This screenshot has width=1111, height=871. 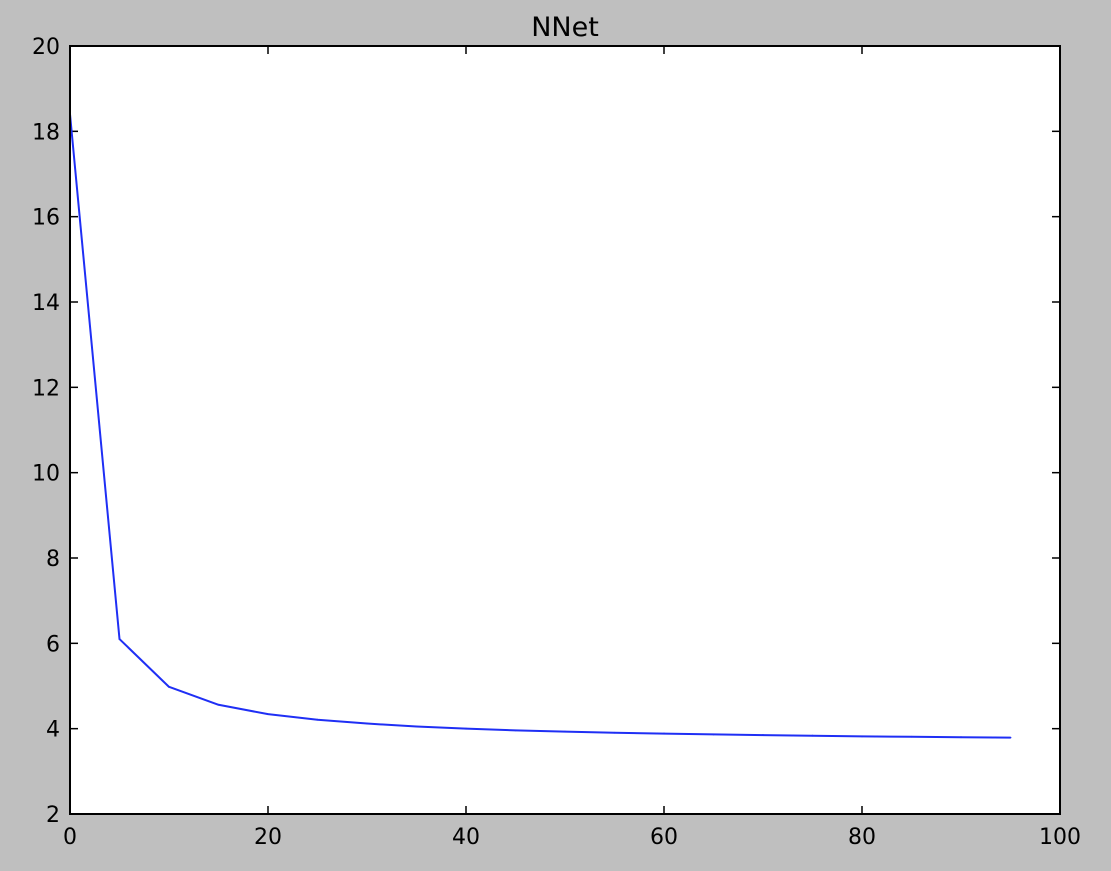 I want to click on y-tick-label: 6, so click(x=53, y=644).